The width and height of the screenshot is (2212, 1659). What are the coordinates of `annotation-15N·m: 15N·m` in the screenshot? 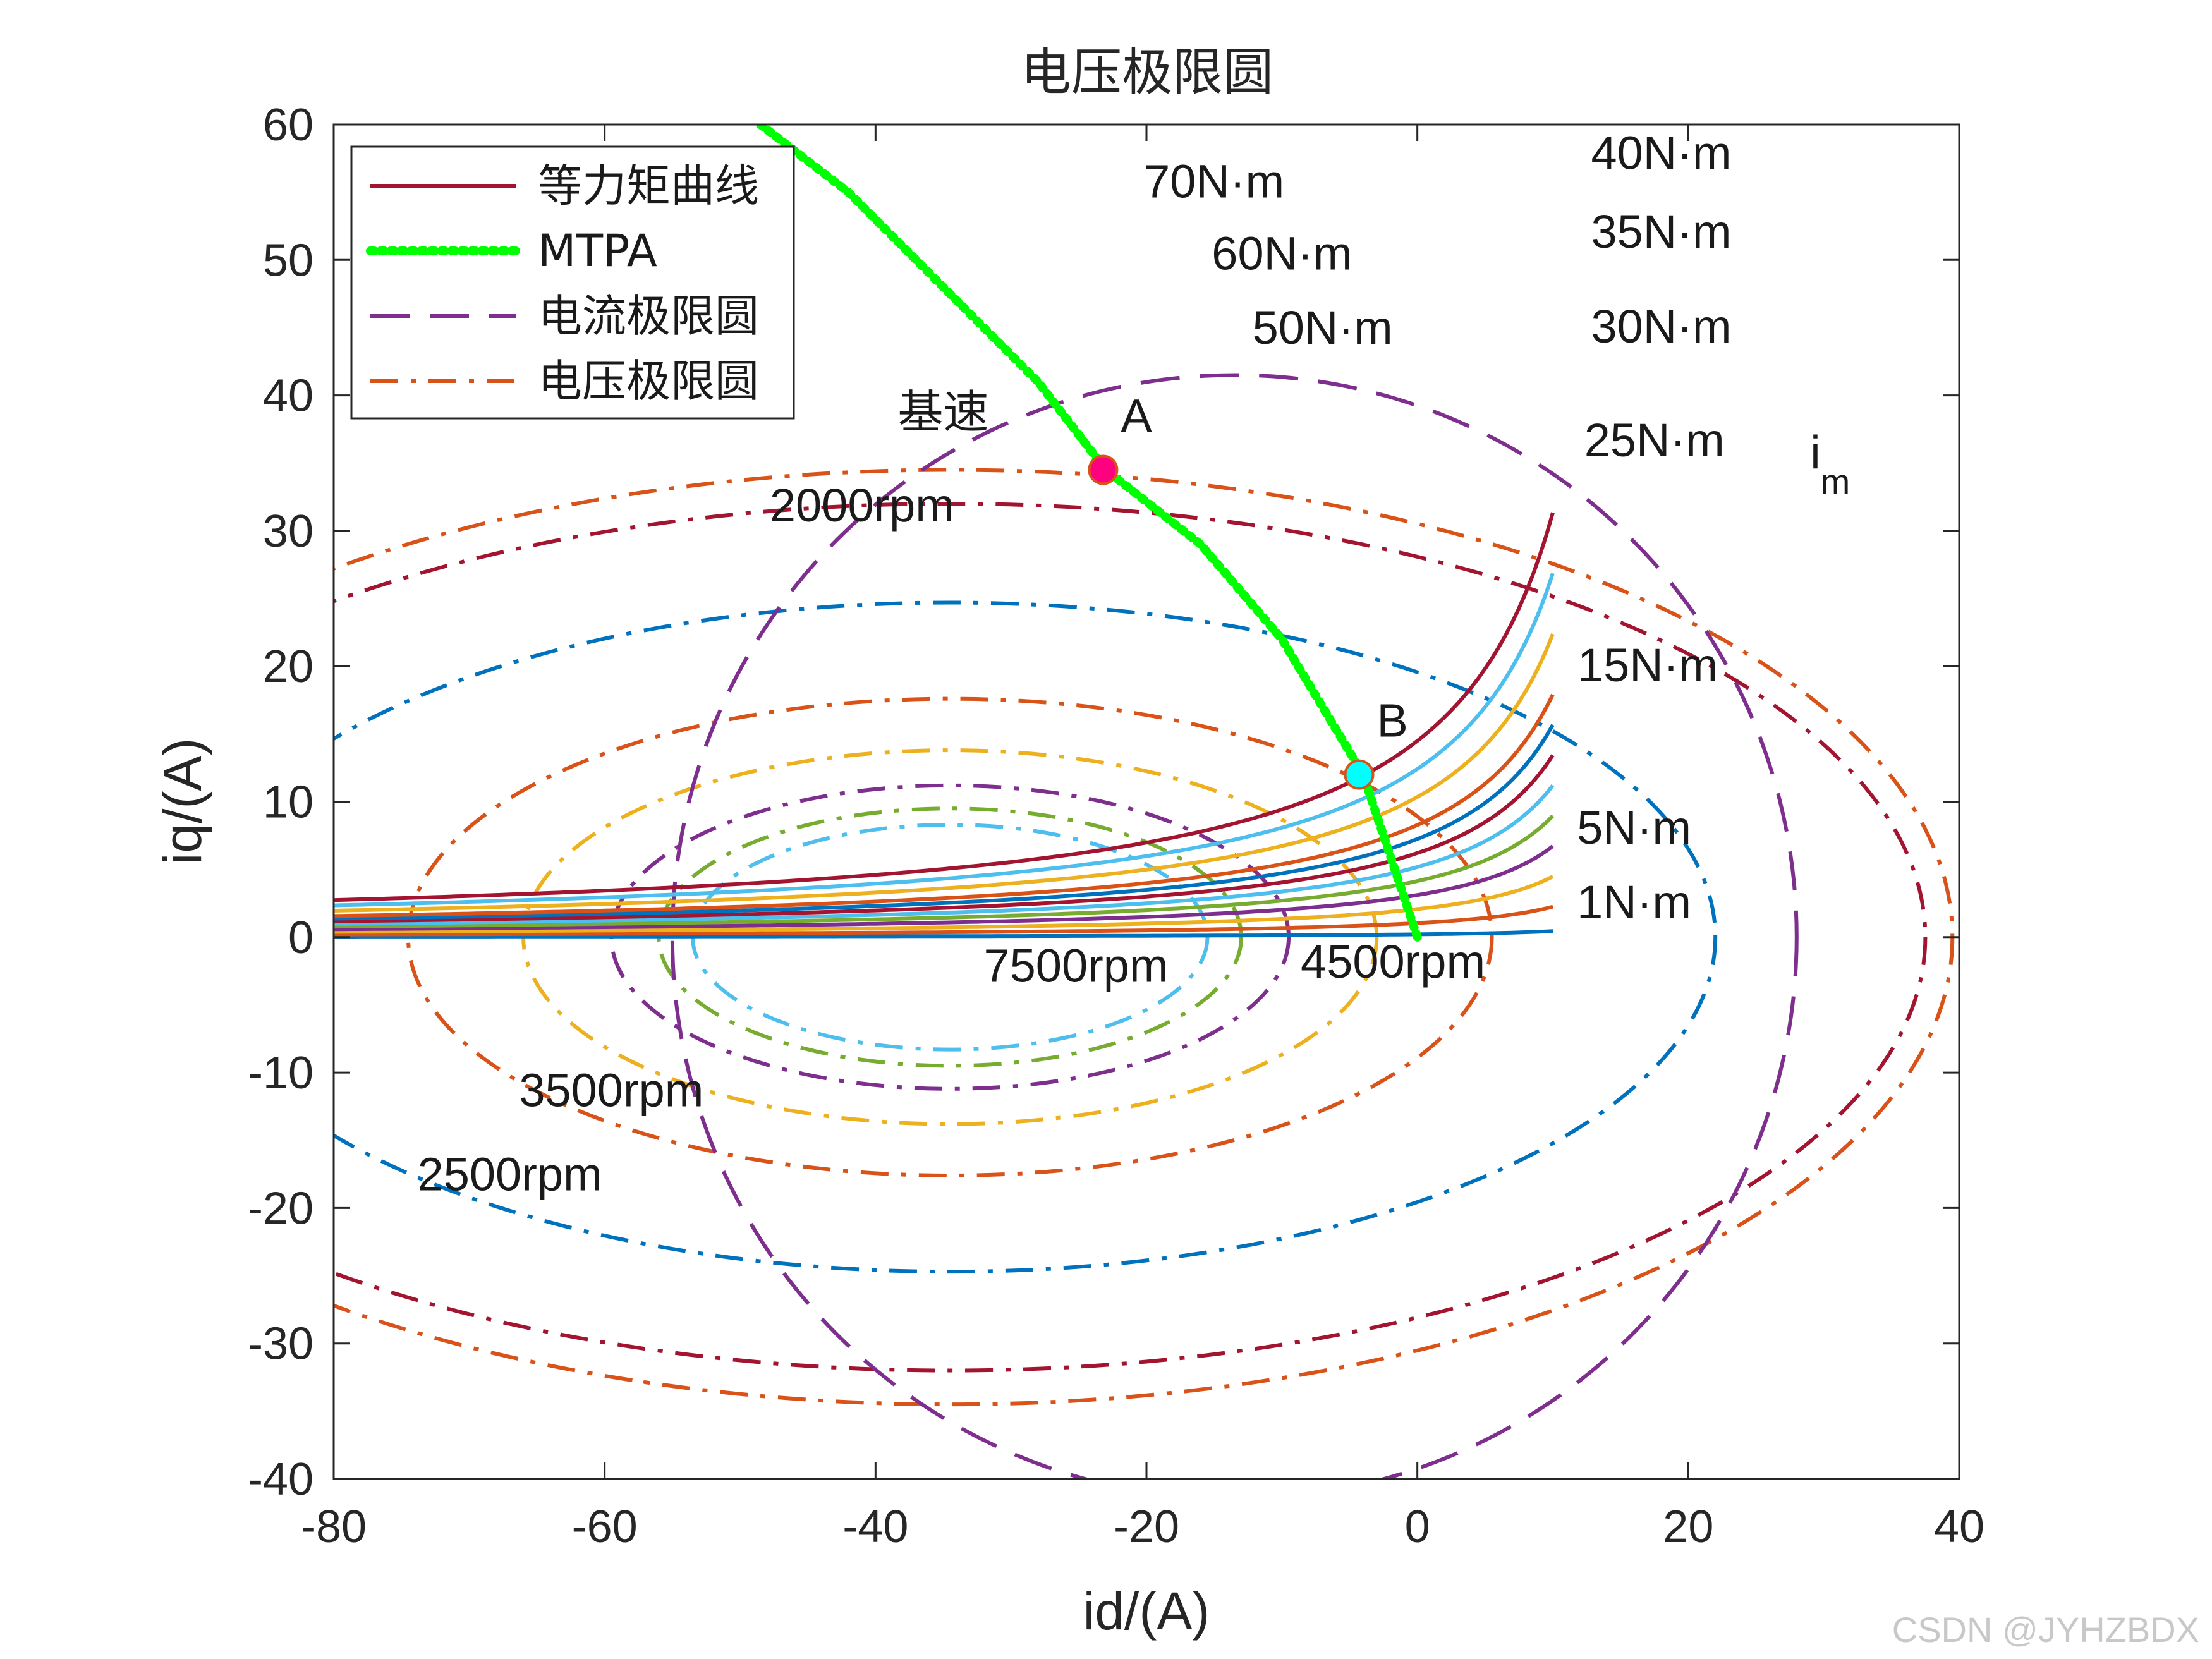 It's located at (1647, 665).